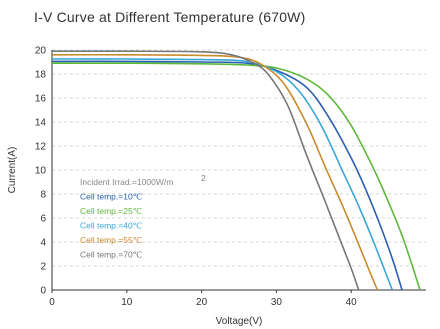  What do you see at coordinates (12, 170) in the screenshot?
I see `y-axis-label: Current(A)` at bounding box center [12, 170].